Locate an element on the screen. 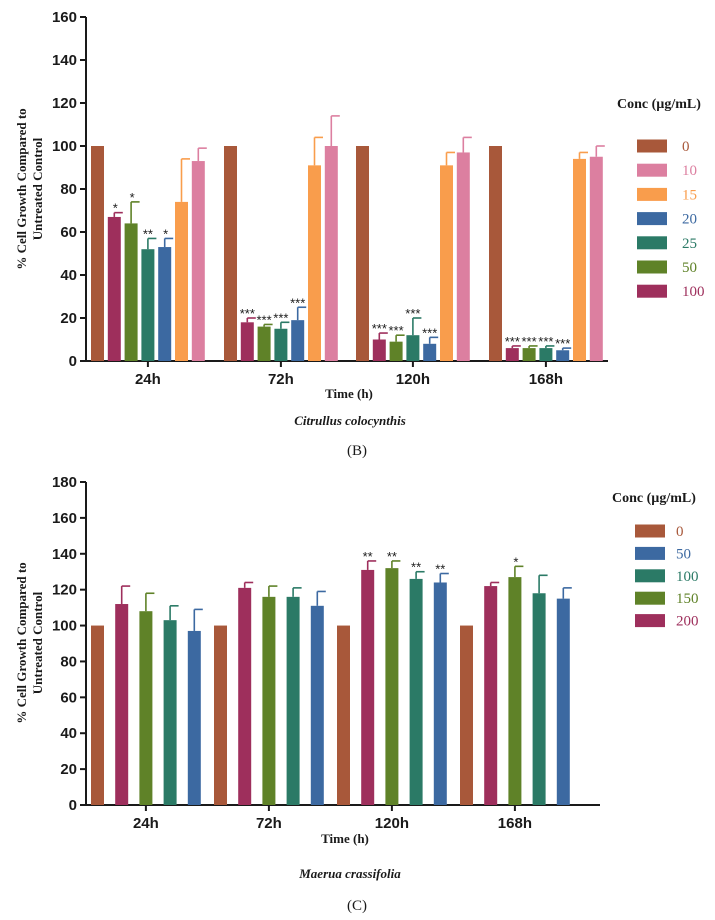  y-tick-label: 80 is located at coordinates (68, 661).